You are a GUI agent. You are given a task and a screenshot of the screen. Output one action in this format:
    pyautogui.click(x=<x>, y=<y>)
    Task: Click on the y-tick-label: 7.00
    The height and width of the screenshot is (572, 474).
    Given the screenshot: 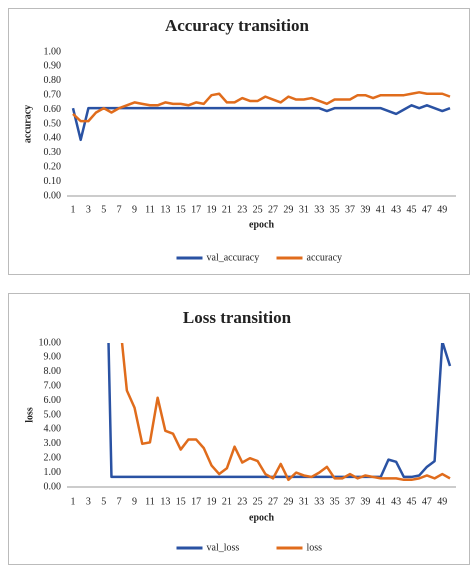 What is the action you would take?
    pyautogui.click(x=53, y=385)
    